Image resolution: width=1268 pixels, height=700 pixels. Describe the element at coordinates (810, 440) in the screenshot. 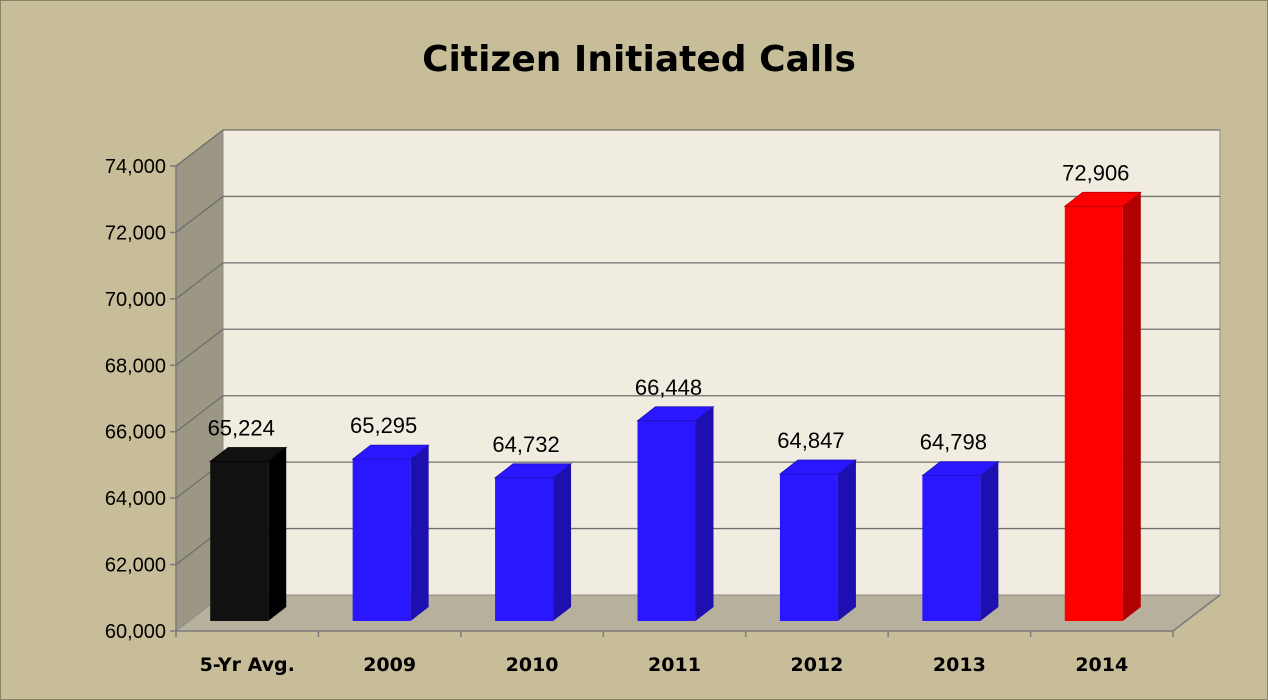

I see `data-label: 64,847` at that location.